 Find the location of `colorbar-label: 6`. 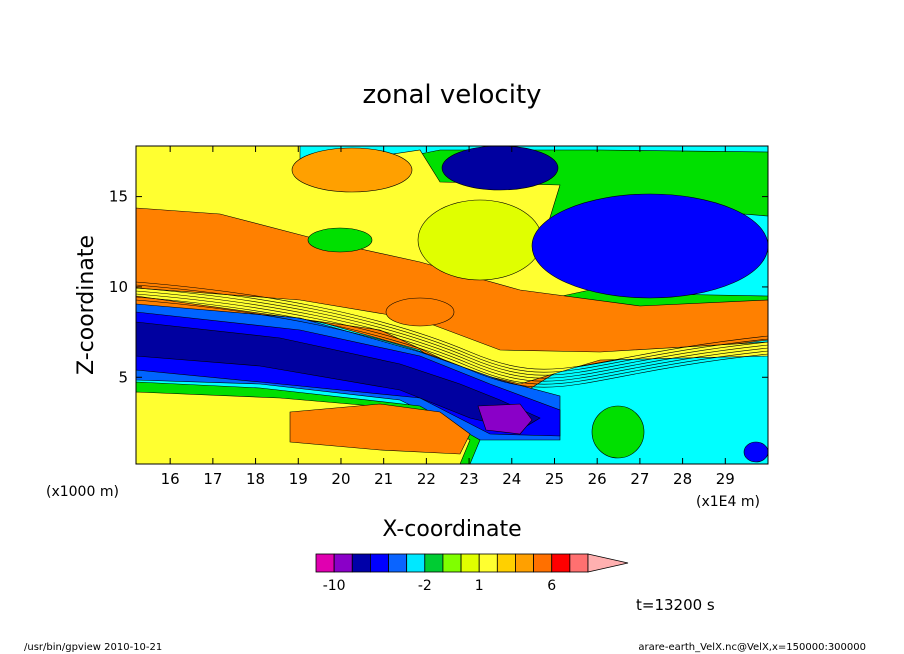

colorbar-label: 6 is located at coordinates (551, 586).